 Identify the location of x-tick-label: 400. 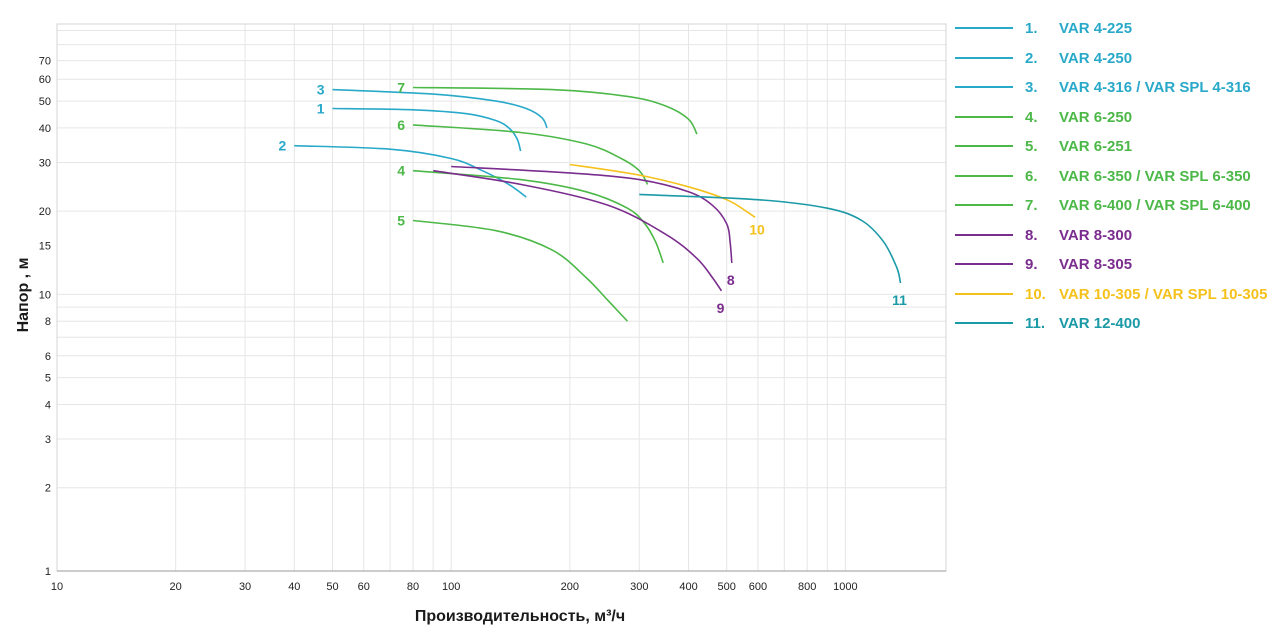
(688, 587).